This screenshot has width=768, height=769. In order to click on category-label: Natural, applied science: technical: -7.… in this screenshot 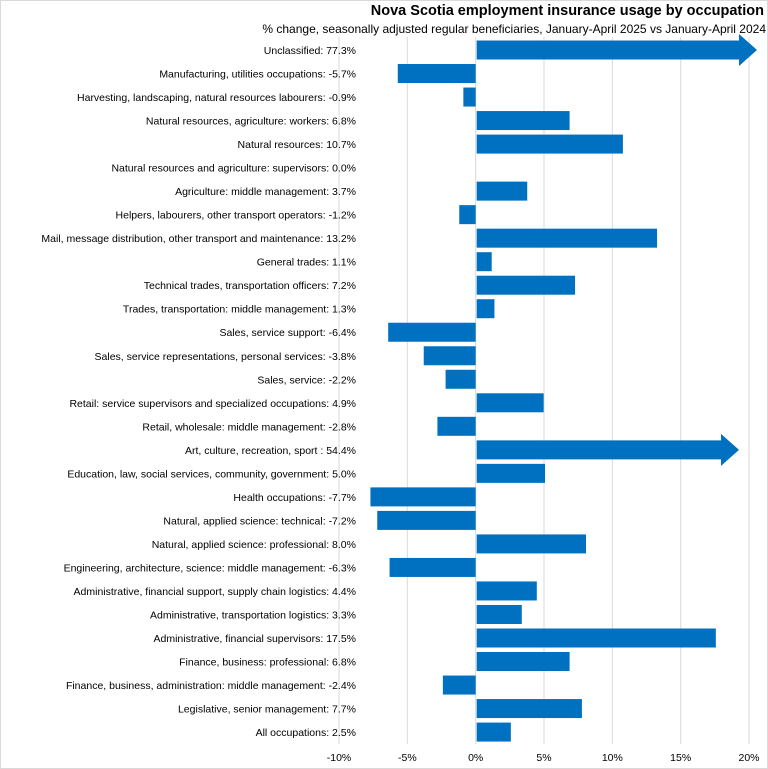, I will do `click(259, 521)`.